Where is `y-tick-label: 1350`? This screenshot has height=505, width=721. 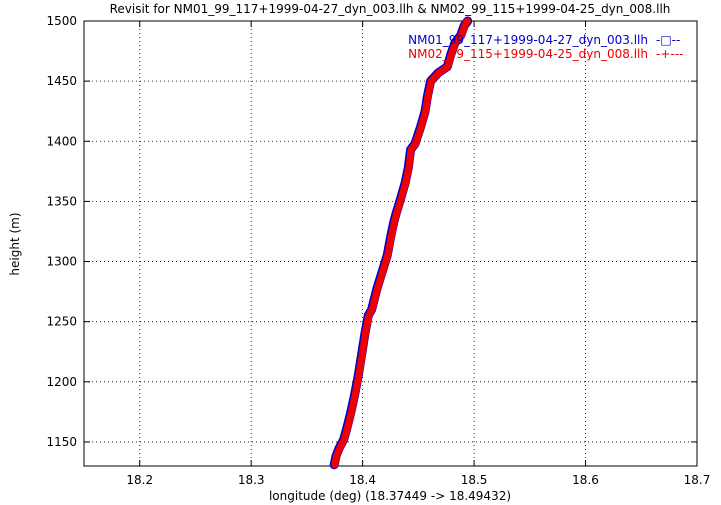 y-tick-label: 1350 is located at coordinates (61, 201).